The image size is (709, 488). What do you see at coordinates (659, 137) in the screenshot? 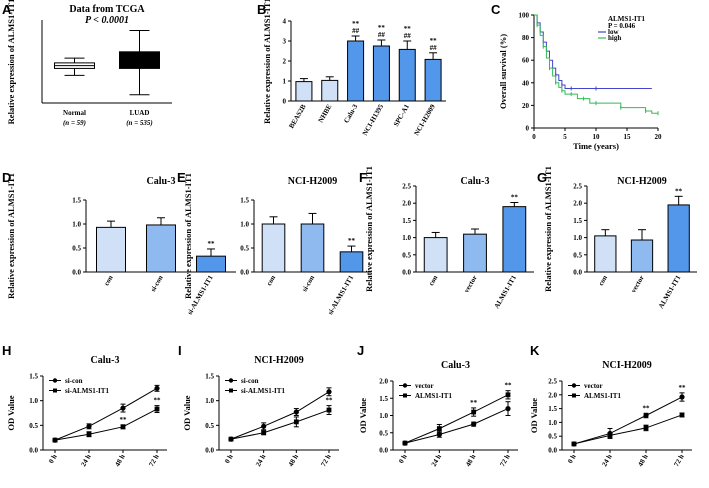
I see `x-tick-label: 20` at bounding box center [659, 137].